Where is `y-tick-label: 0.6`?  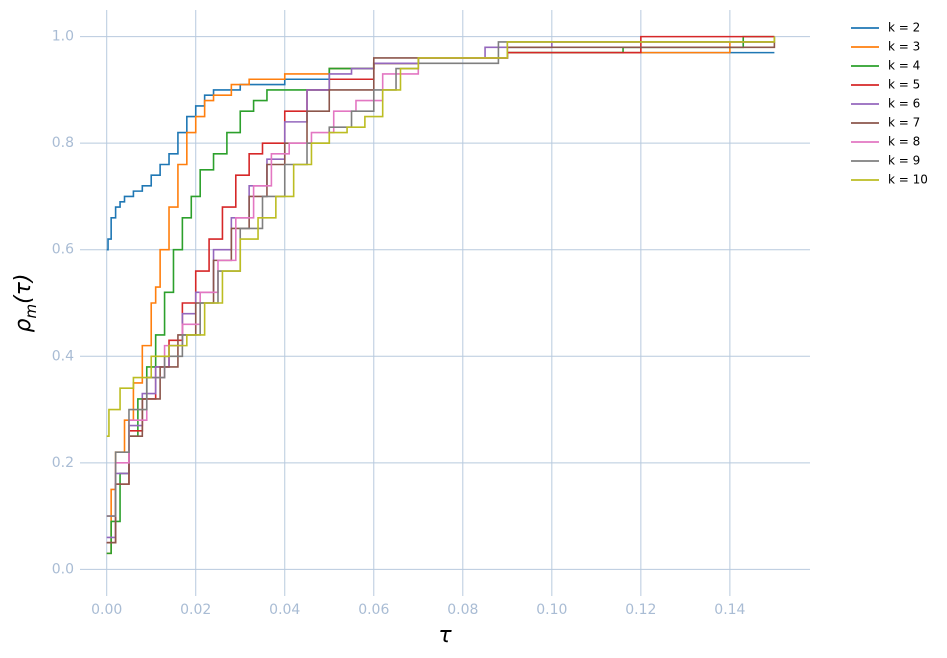 y-tick-label: 0.6 is located at coordinates (63, 250).